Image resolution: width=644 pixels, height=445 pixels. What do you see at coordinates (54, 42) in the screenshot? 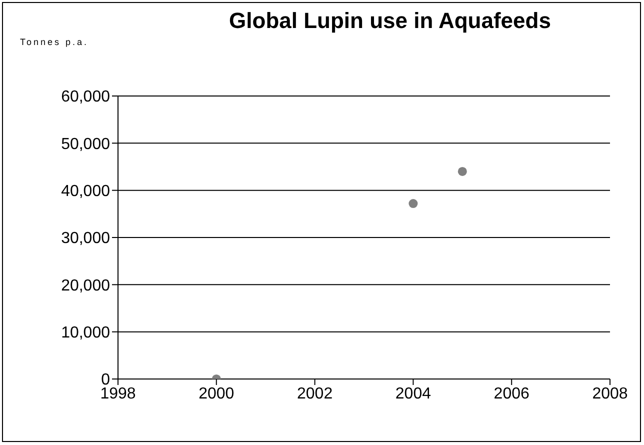
I see `y-axis-title: Tonnes p.a.` at bounding box center [54, 42].